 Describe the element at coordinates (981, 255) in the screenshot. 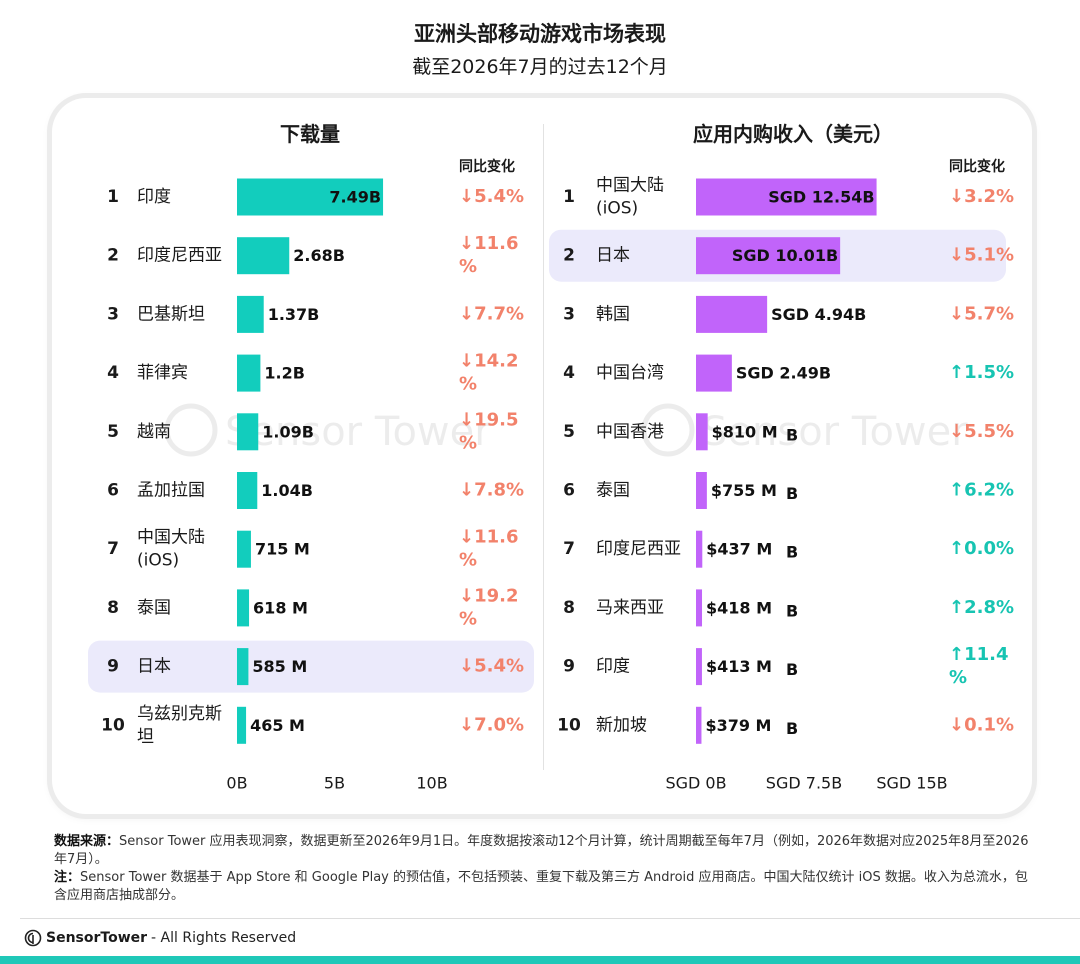

I see `rev-yoy-label: ↓5.1%` at that location.